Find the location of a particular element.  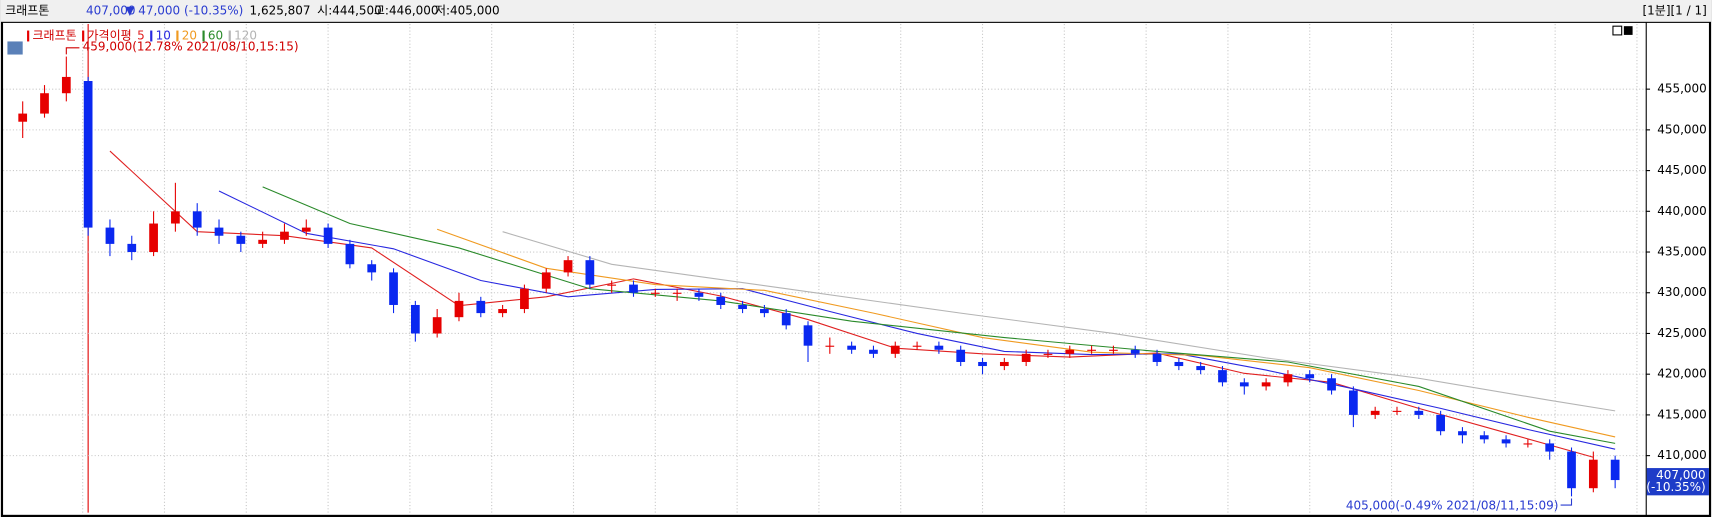

y-tick-label: 415,000 is located at coordinates (1682, 414).